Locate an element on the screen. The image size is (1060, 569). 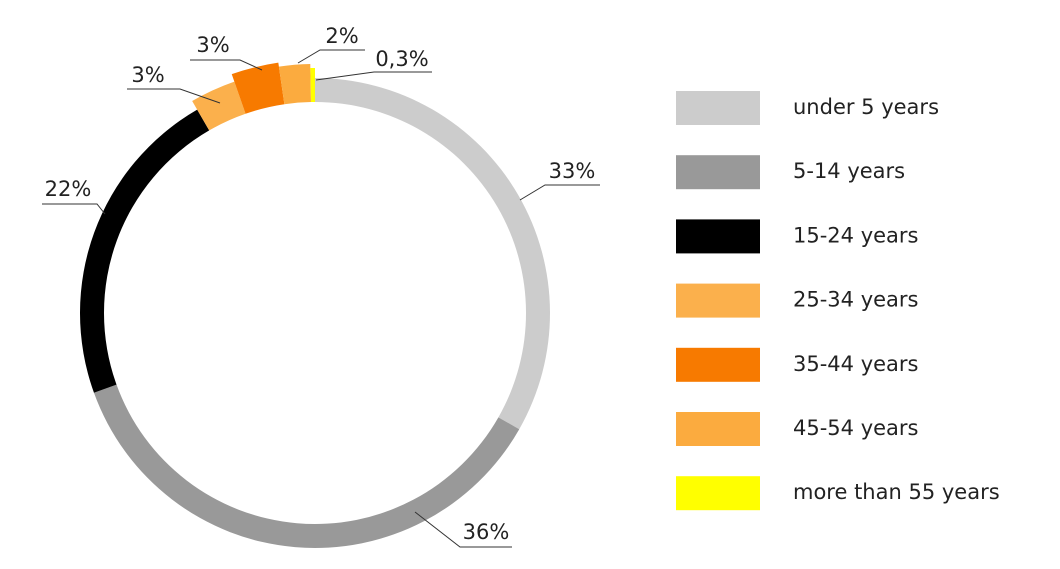
data-label: 22% is located at coordinates (68, 189).